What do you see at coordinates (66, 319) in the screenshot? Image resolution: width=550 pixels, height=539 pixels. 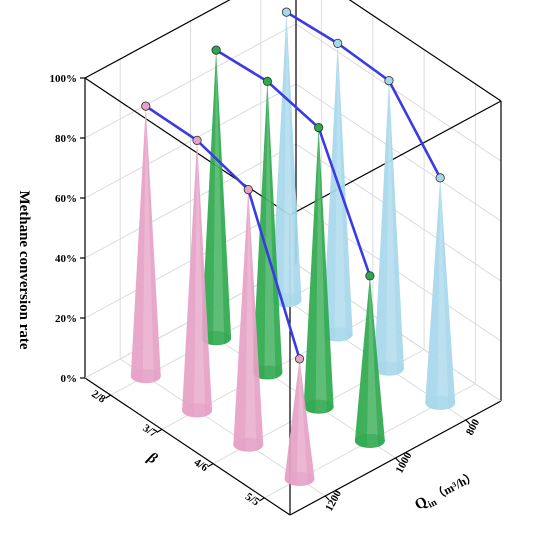 I see `z-tick-label: 20%` at bounding box center [66, 319].